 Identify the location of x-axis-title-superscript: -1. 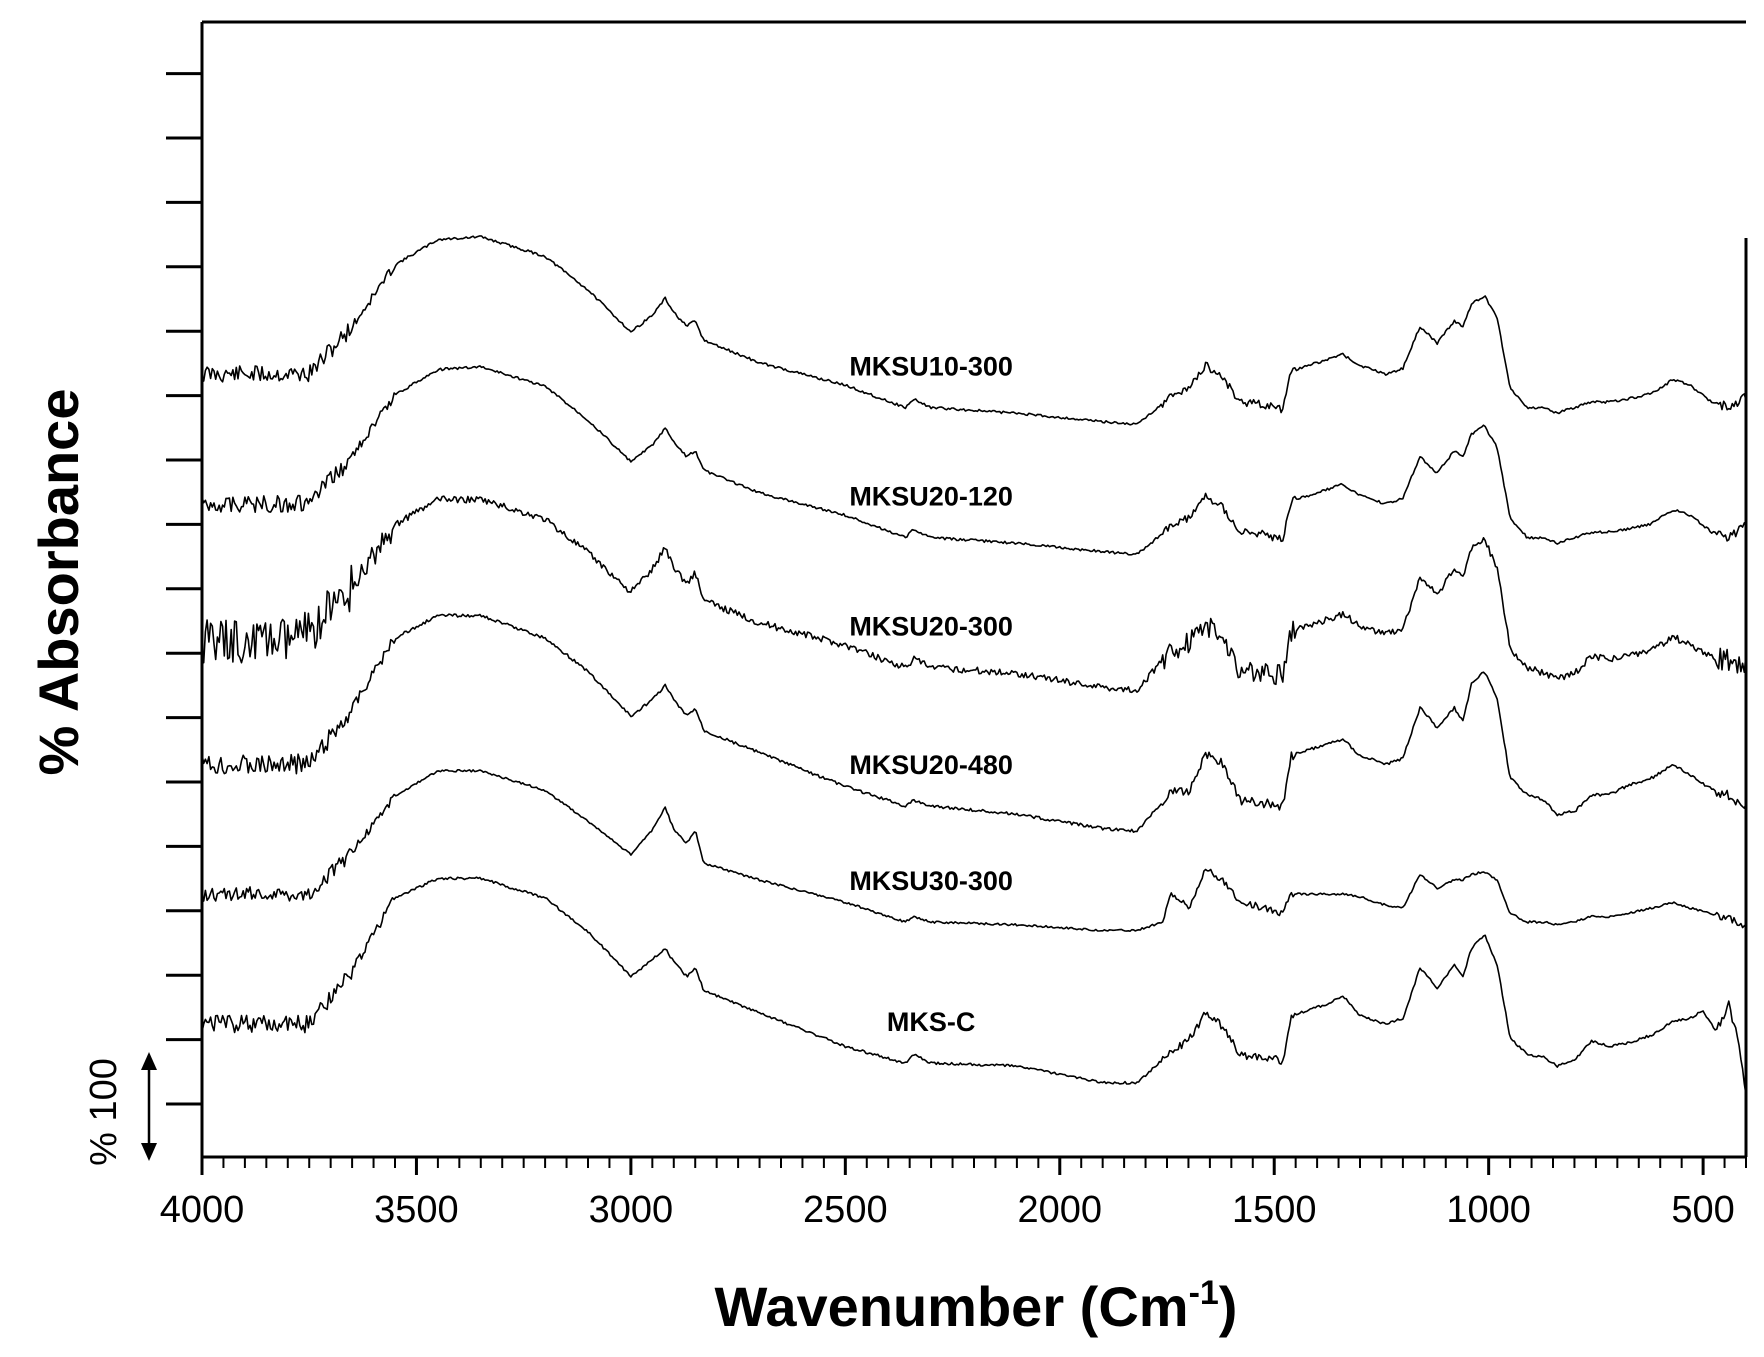
(1204, 1293).